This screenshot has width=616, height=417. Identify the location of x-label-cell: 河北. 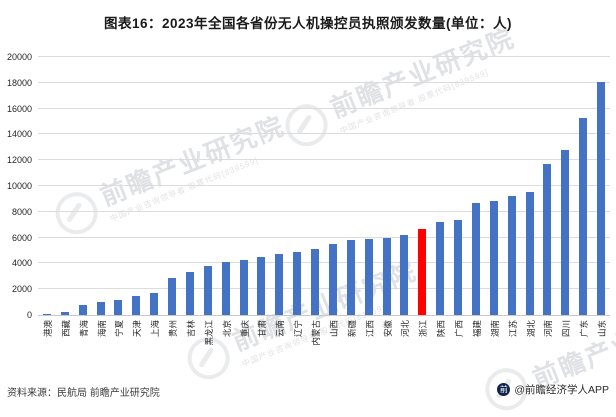
(405, 348).